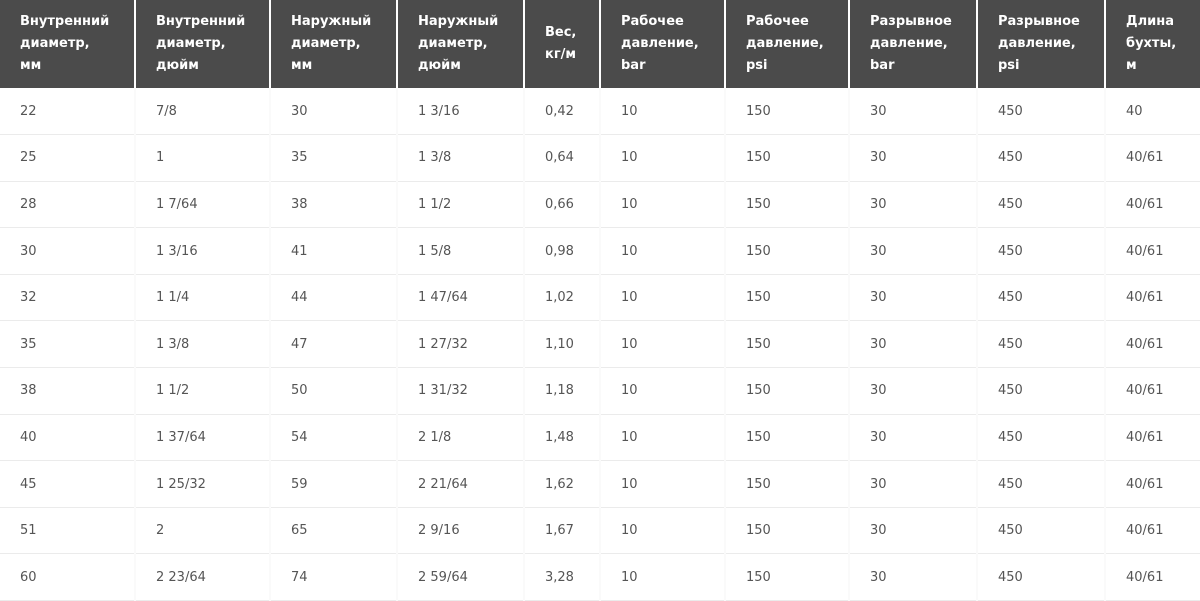 Image resolution: width=1200 pixels, height=601 pixels. Describe the element at coordinates (202, 158) in the screenshot. I see `table-cell: 1` at that location.